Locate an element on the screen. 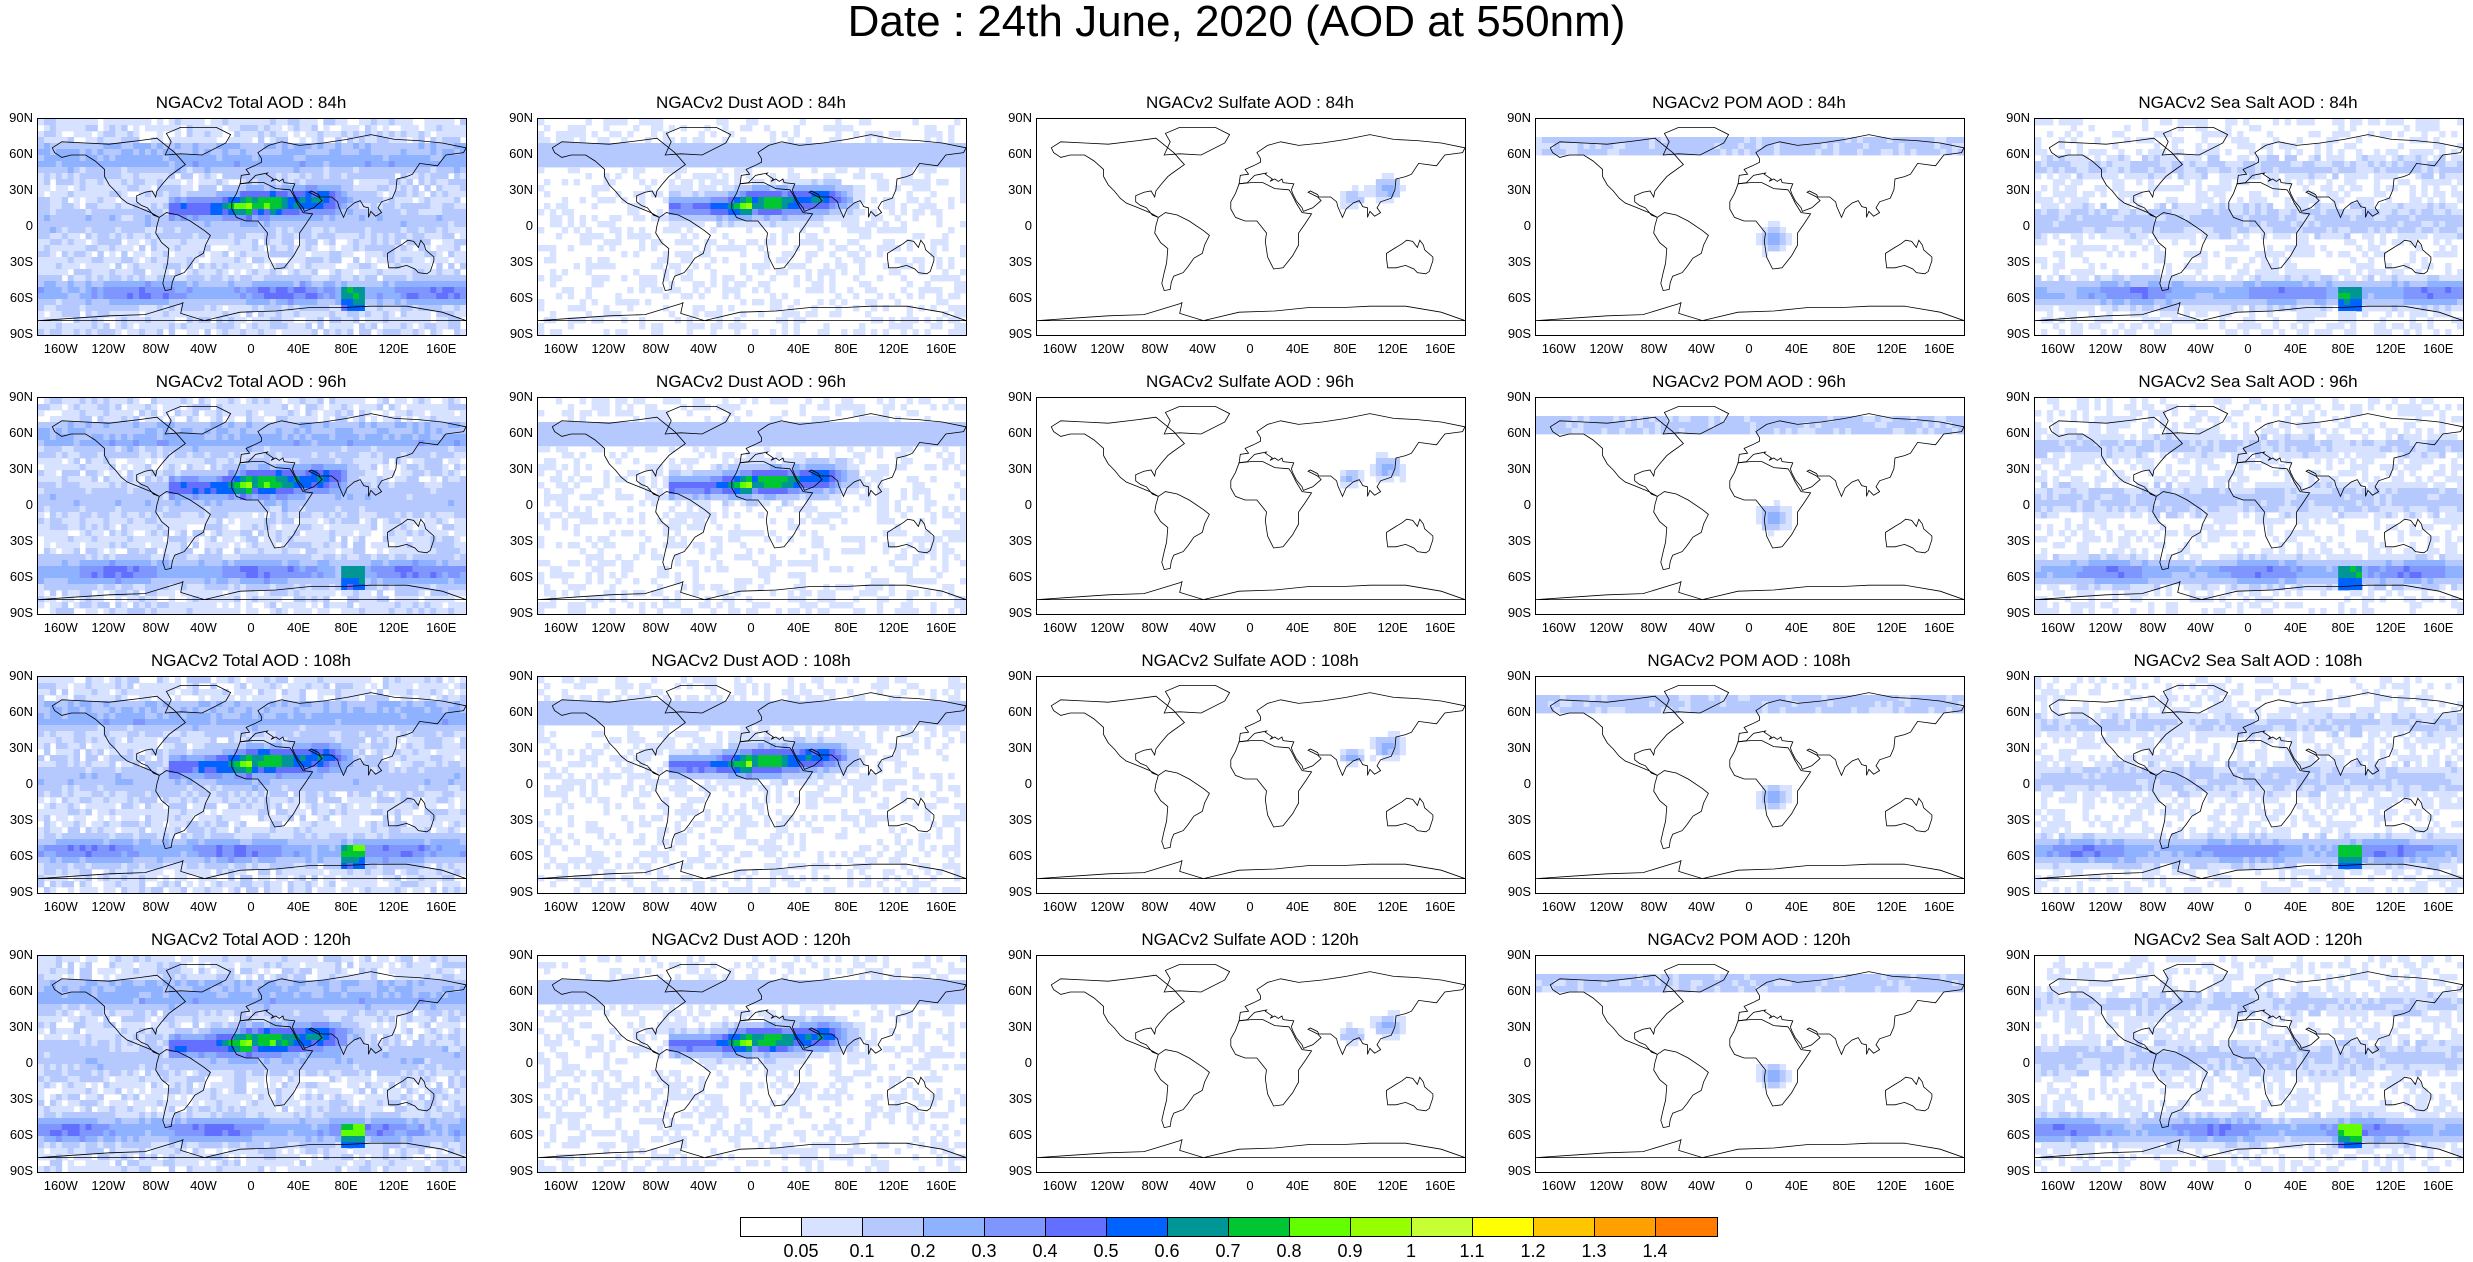 The height and width of the screenshot is (1262, 2473). lat-tick-label: 90N is located at coordinates (1017, 117).